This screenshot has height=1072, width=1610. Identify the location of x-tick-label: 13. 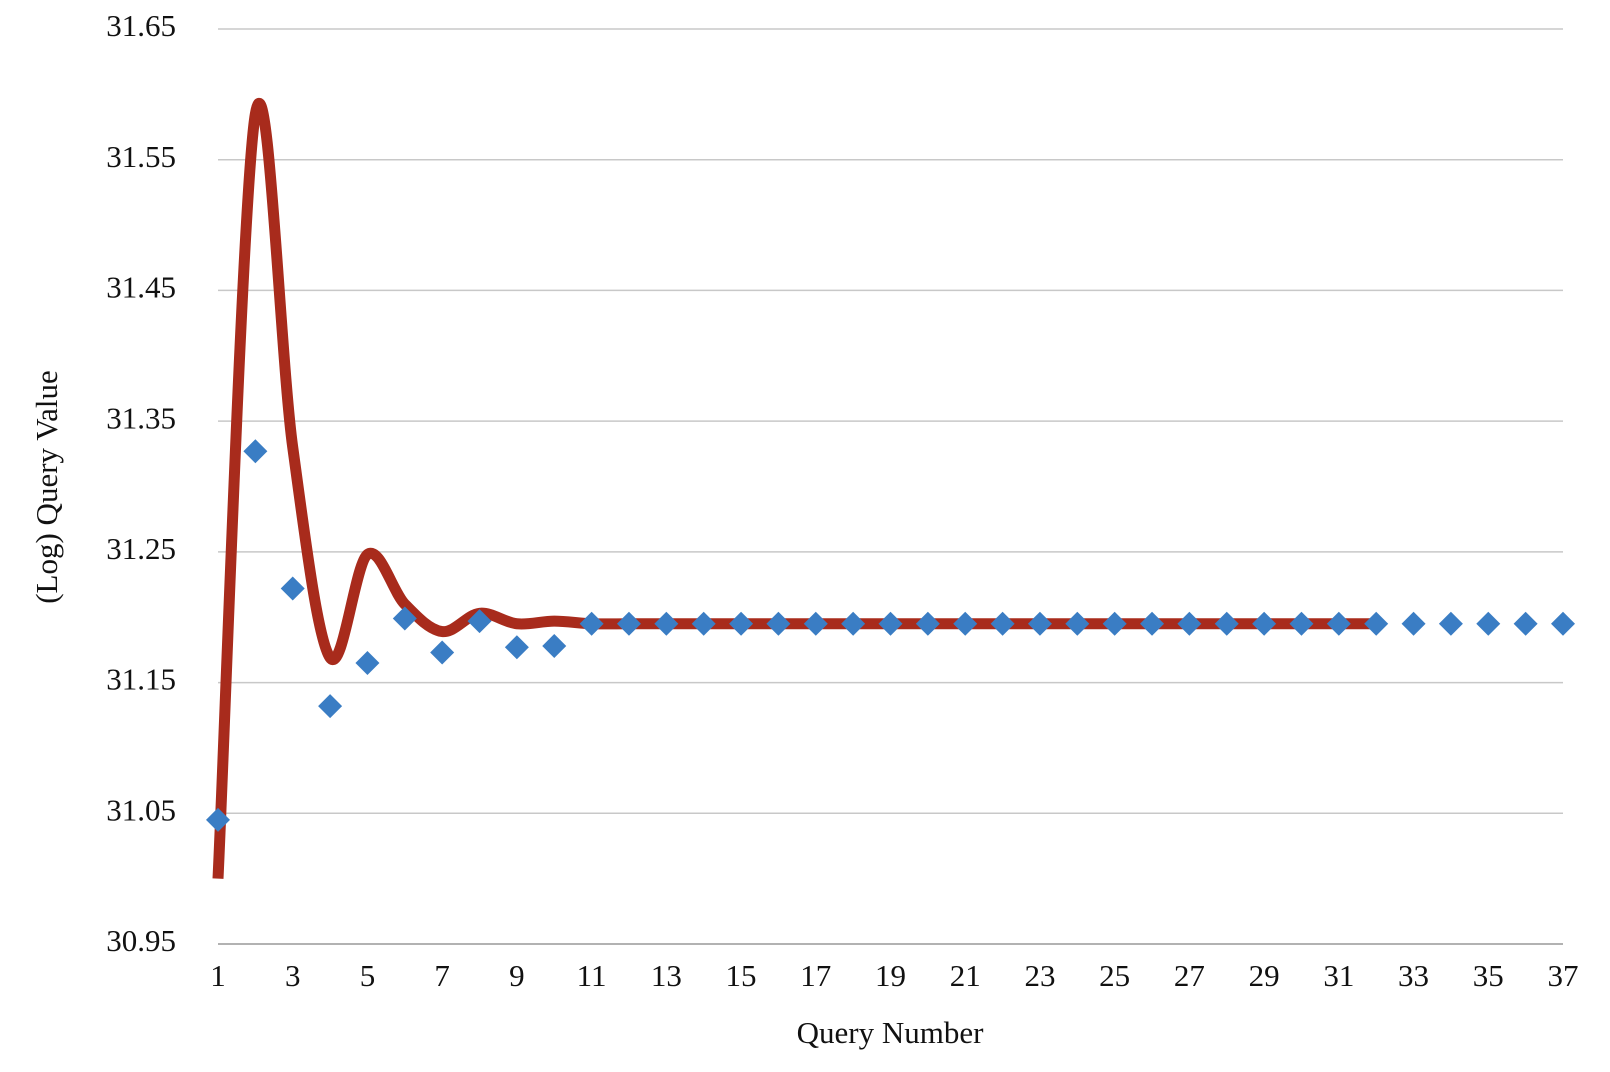
(666, 975).